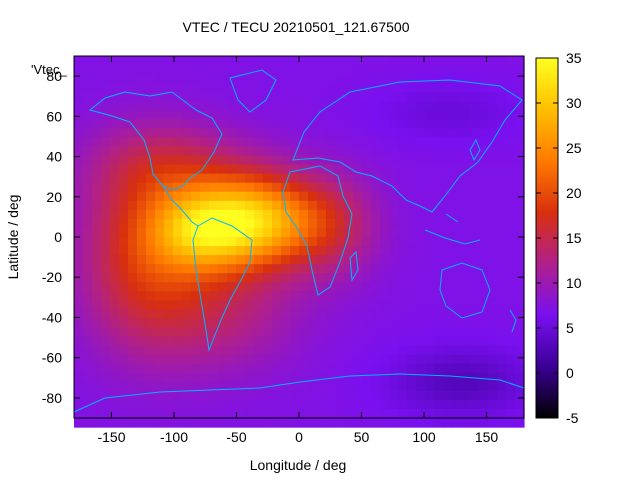 This screenshot has height=480, width=640. Describe the element at coordinates (487, 437) in the screenshot. I see `x-tick-label: 150` at that location.